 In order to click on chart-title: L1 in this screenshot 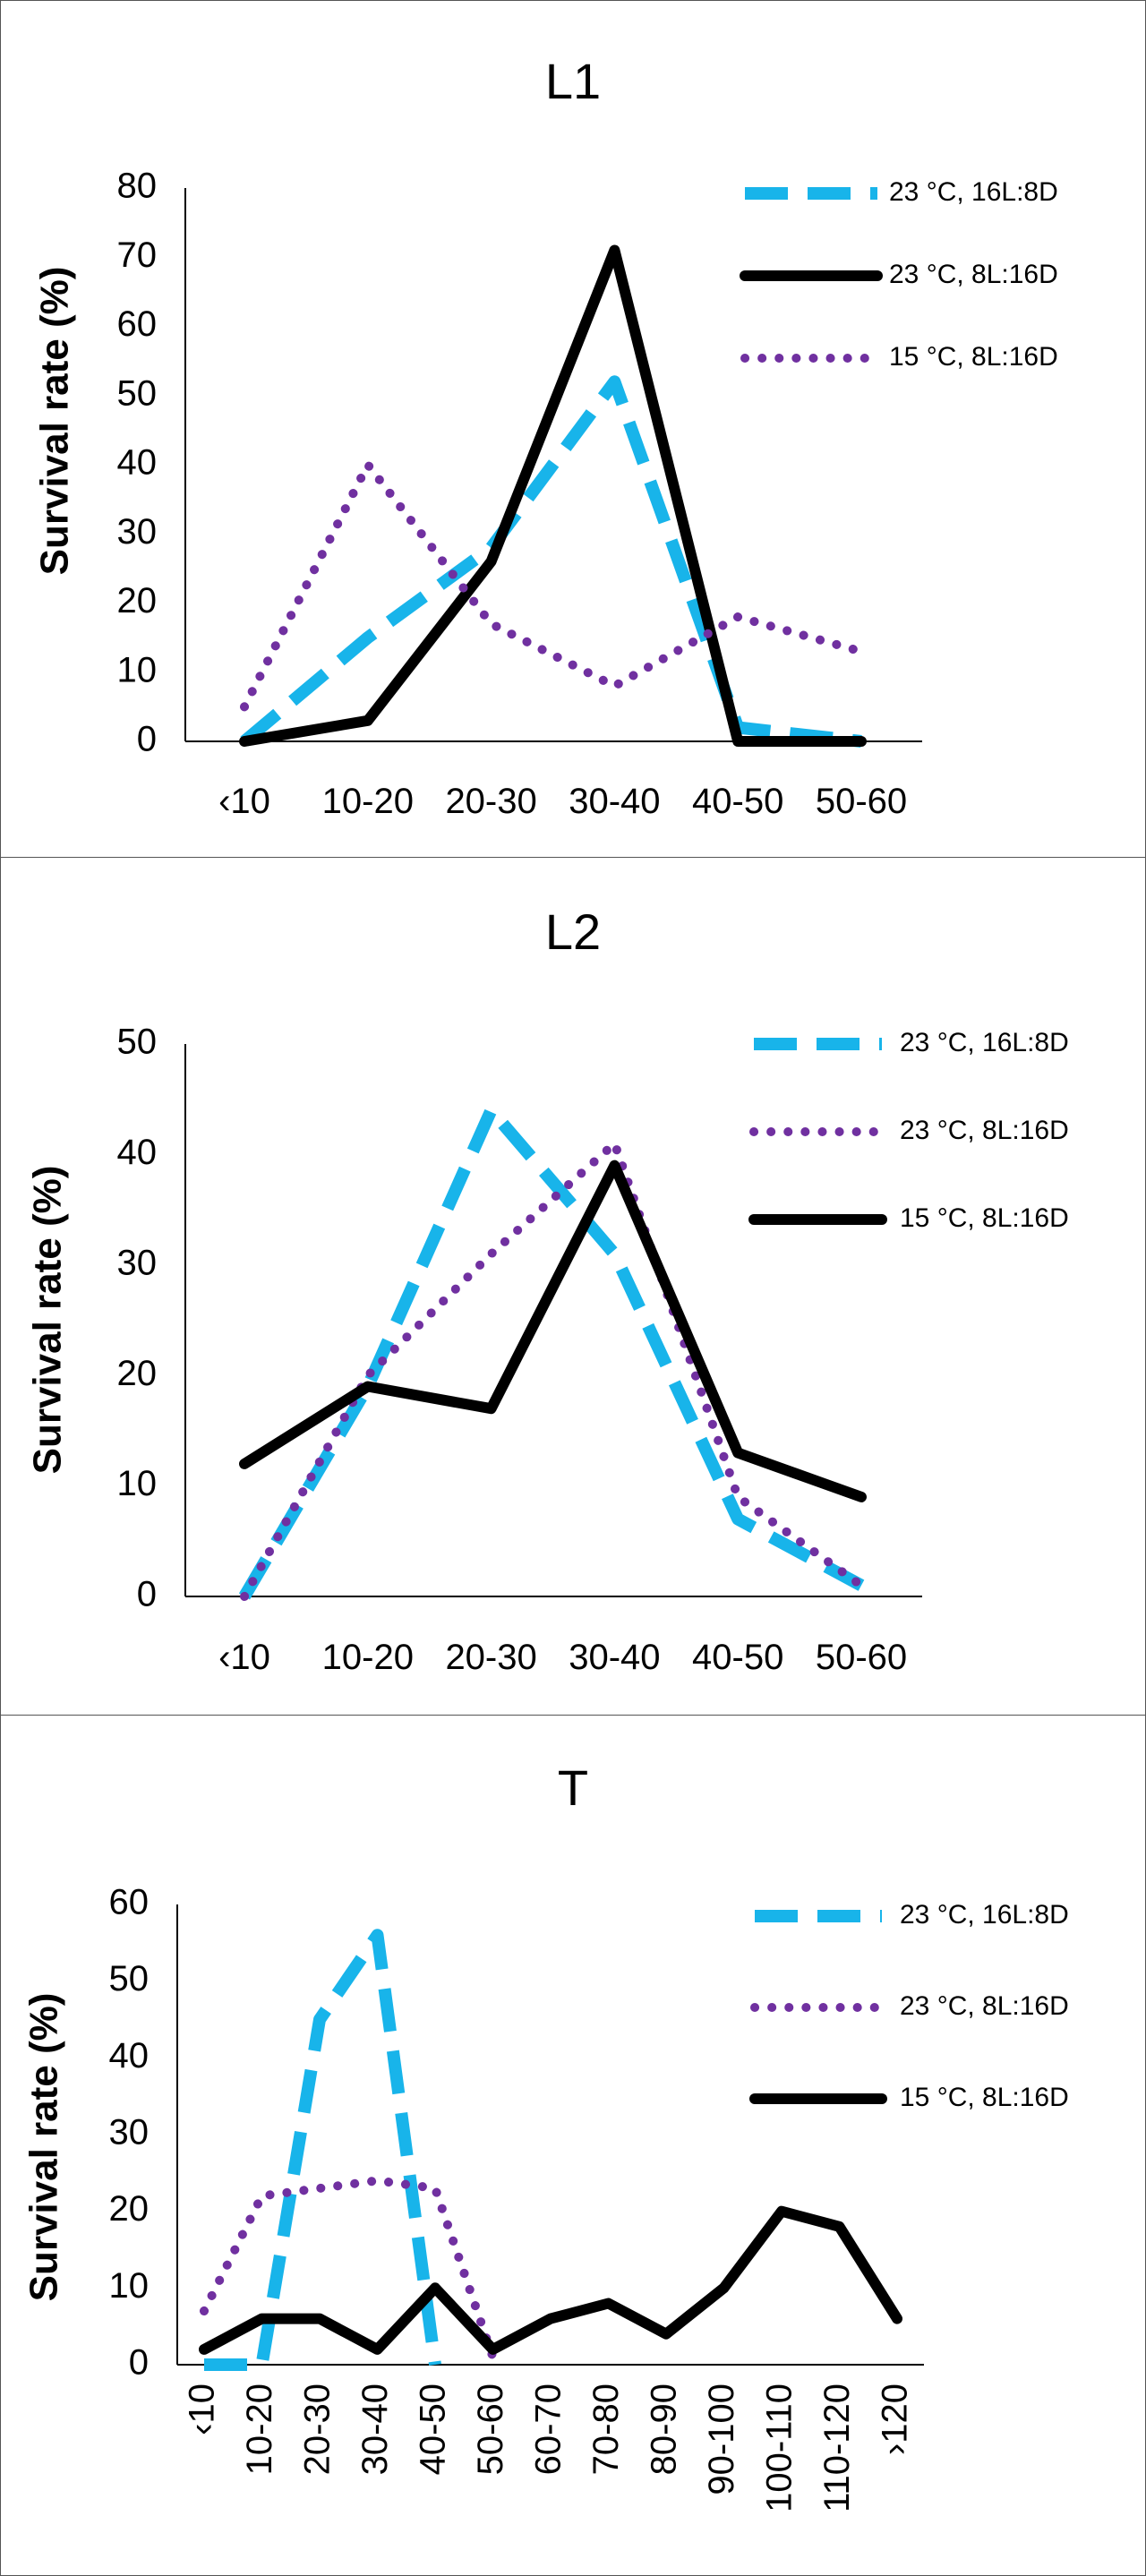, I will do `click(573, 81)`.